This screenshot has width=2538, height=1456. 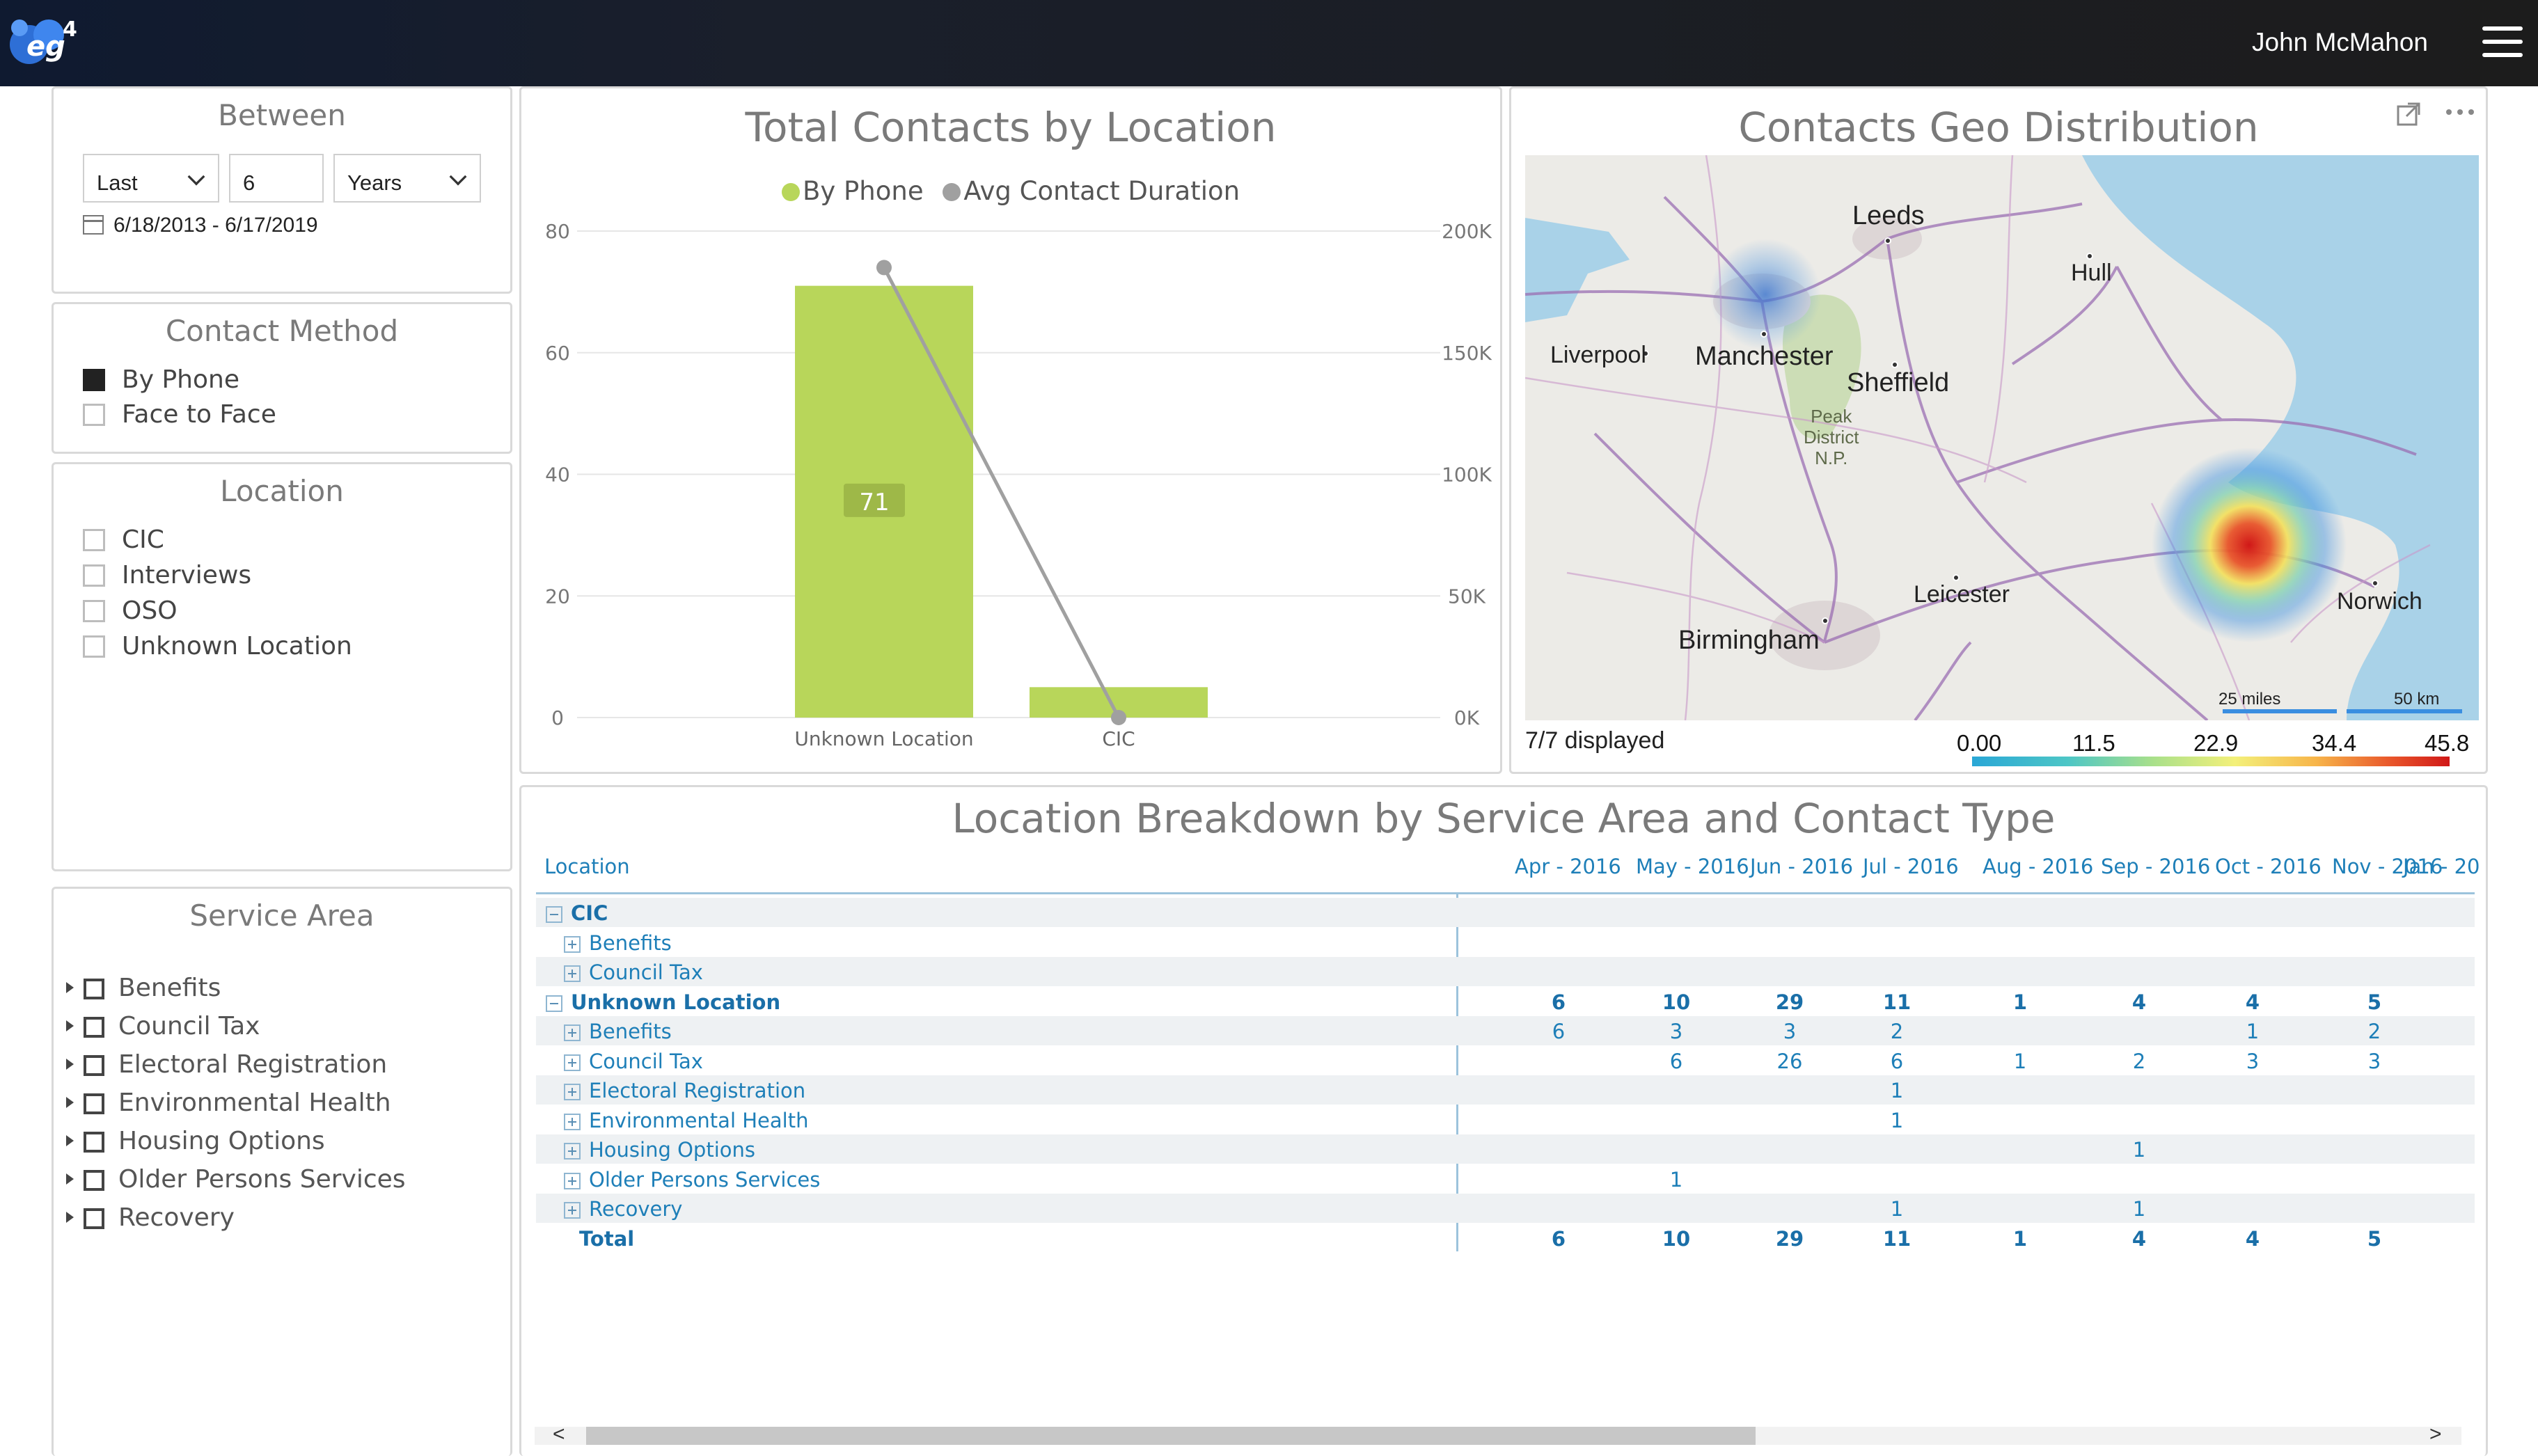 I want to click on column-header: Sep - 2016, so click(x=2156, y=867).